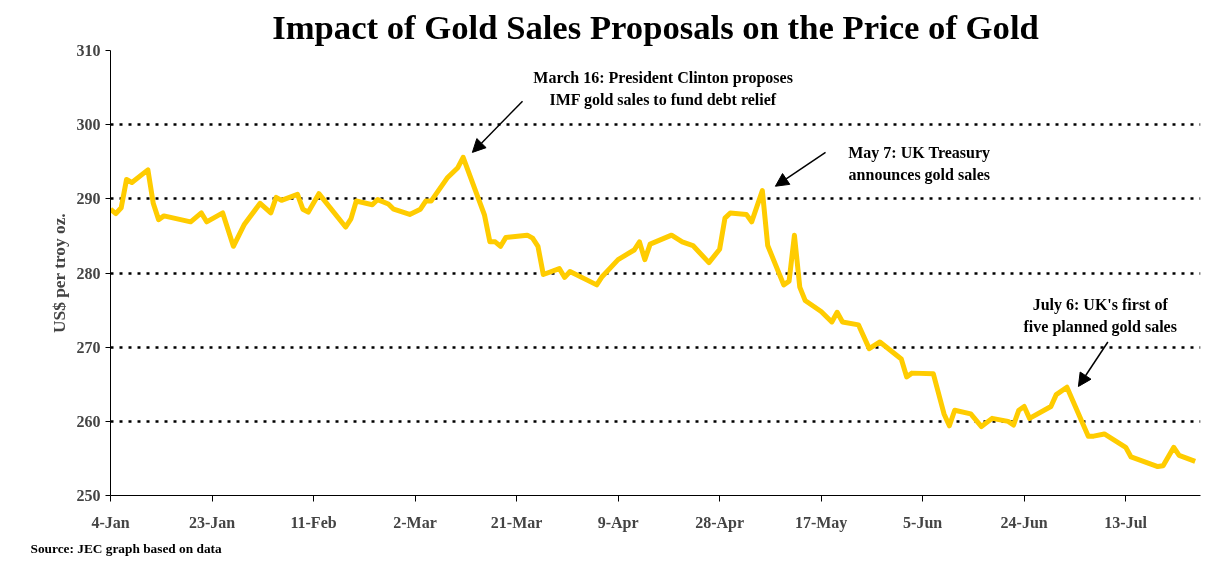 Image resolution: width=1227 pixels, height=568 pixels. I want to click on y-tick-label: 250, so click(88, 495).